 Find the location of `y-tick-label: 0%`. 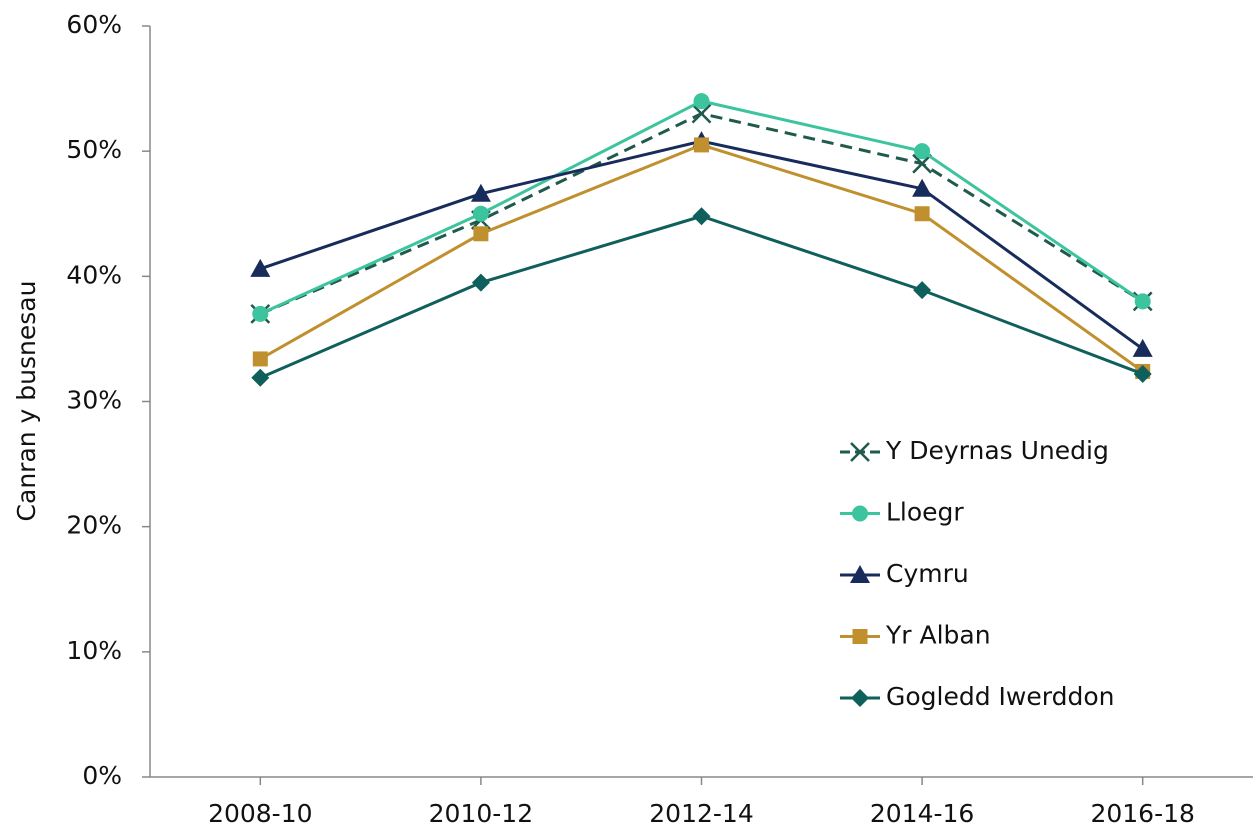

y-tick-label: 0% is located at coordinates (102, 775).